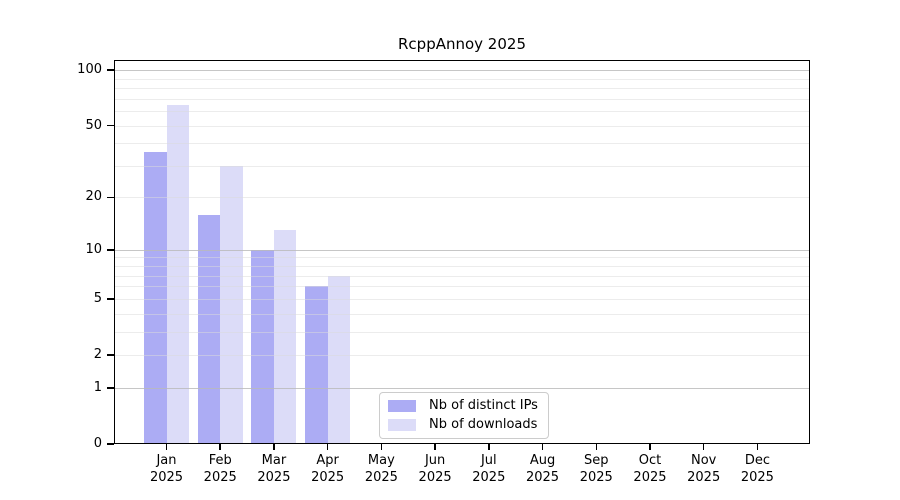  What do you see at coordinates (464, 415) in the screenshot?
I see `legend: Nb of distinct IPs Nb of downloads` at bounding box center [464, 415].